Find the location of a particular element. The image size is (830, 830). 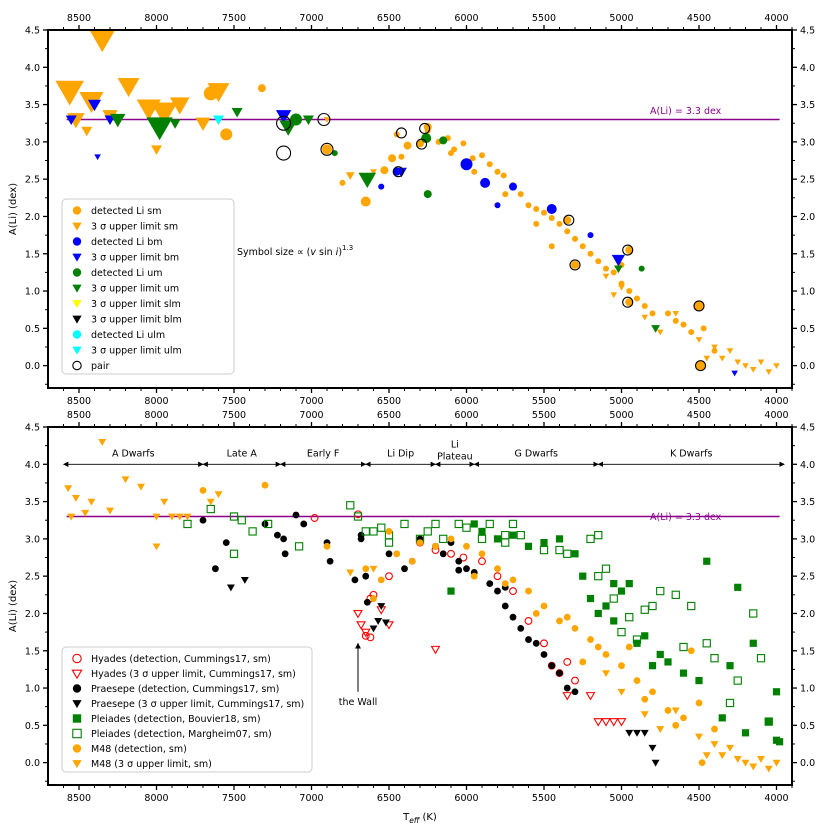

y-tick-label: 1.5 is located at coordinates (32, 651).